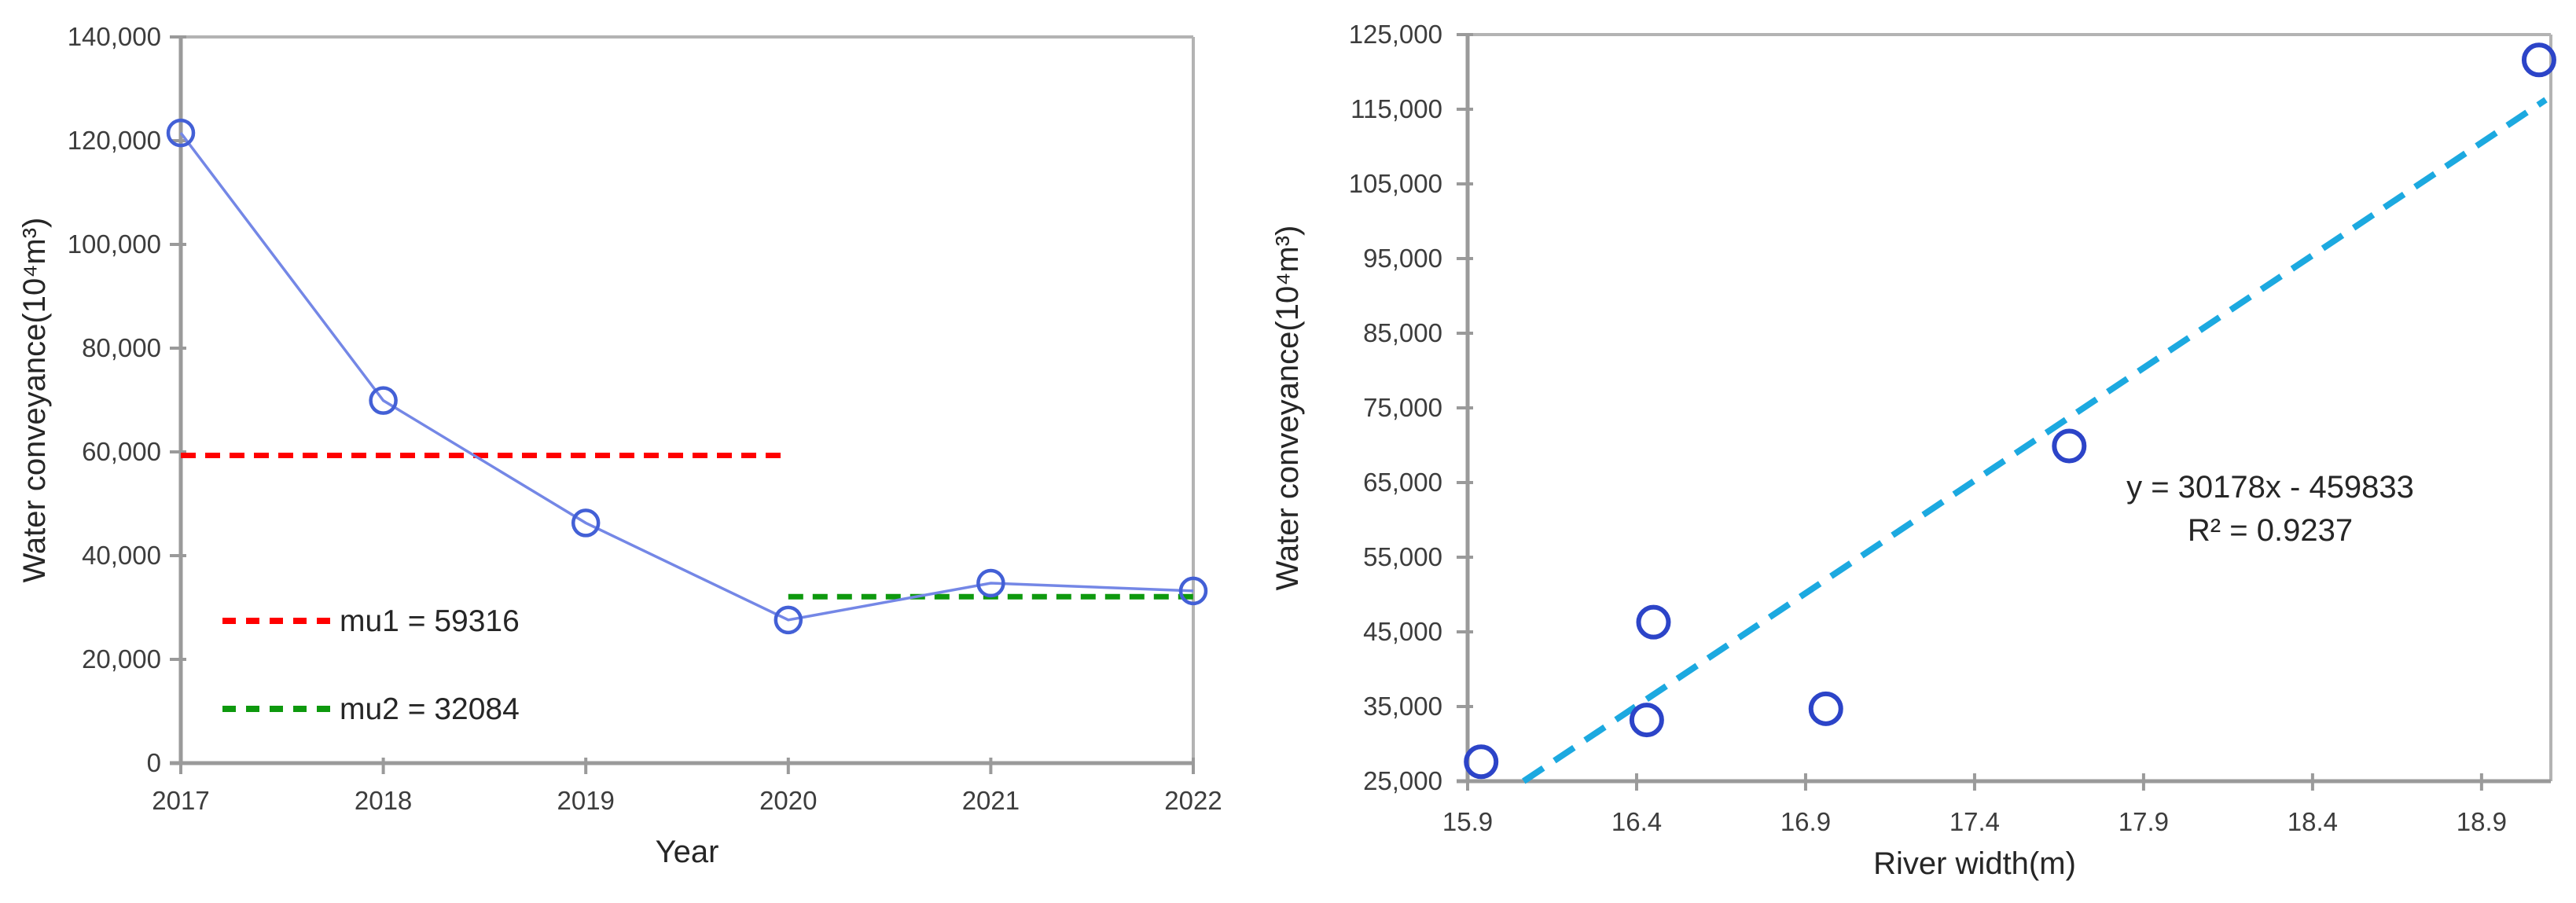 The height and width of the screenshot is (903, 2576). What do you see at coordinates (1402, 631) in the screenshot?
I see `y-tick-label: 45,000` at bounding box center [1402, 631].